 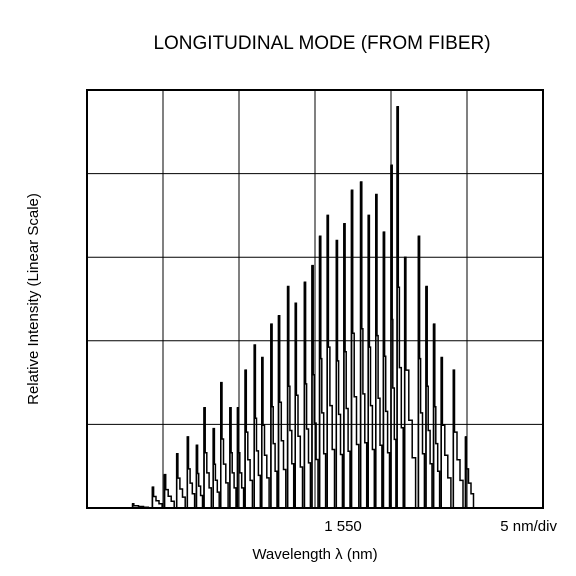 I want to click on x-axis-label: Wavelength λ (nm), so click(x=314, y=554).